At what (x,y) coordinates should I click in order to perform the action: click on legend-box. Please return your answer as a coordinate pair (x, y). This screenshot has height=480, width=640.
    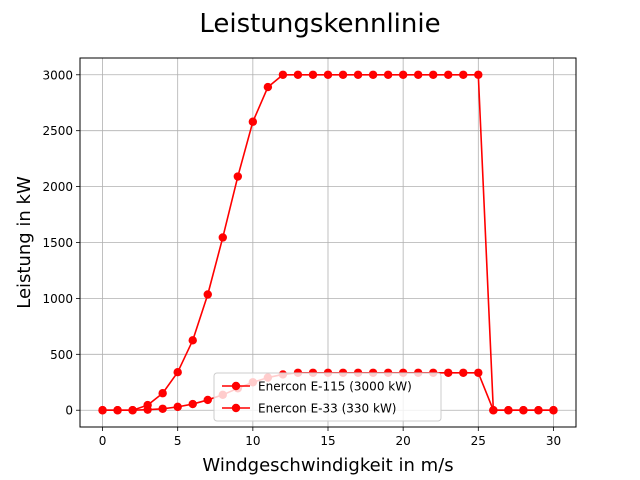
    Looking at the image, I should click on (327, 397).